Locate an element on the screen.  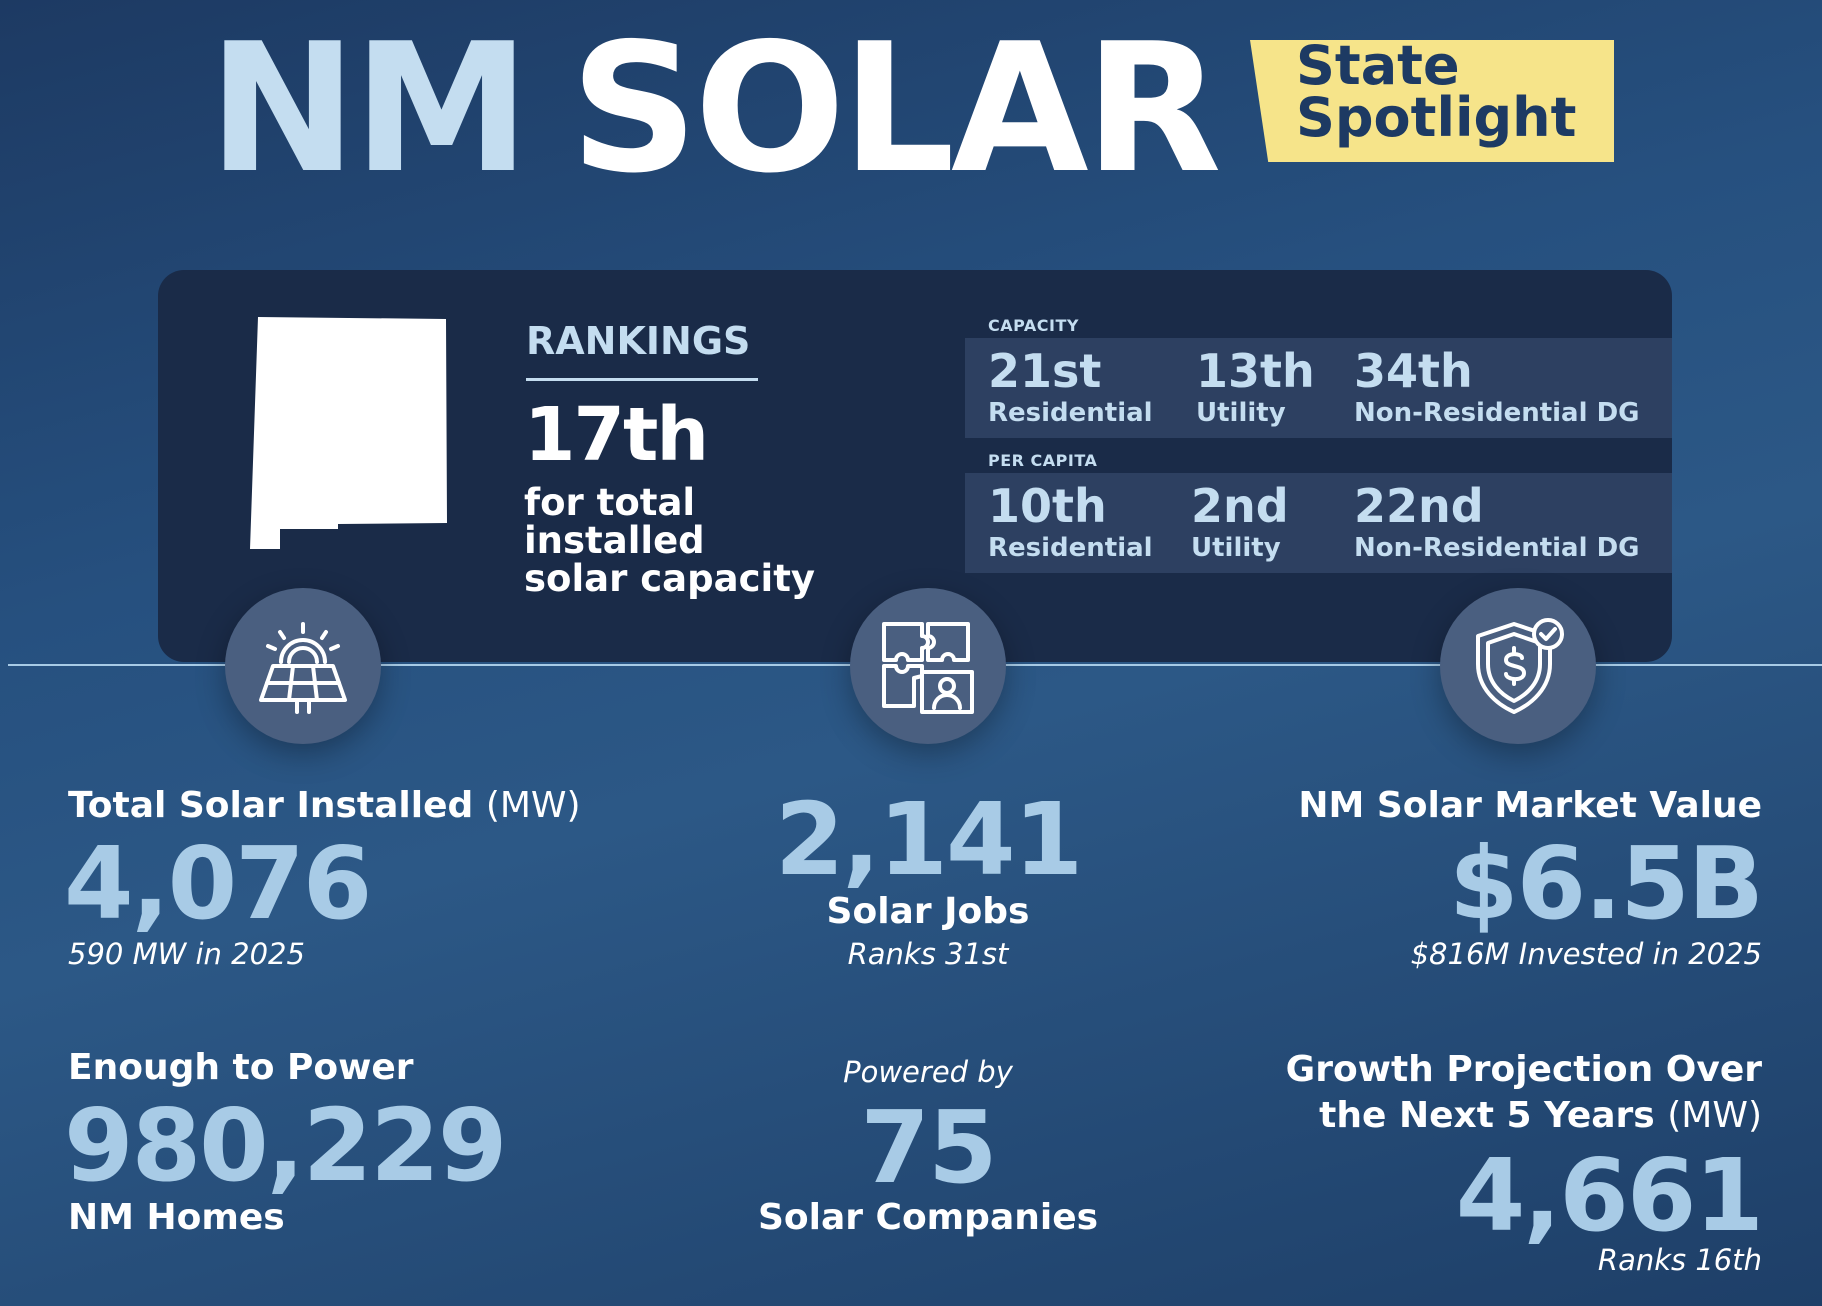
capacity-utility: 13th Utility is located at coordinates (1255, 387).